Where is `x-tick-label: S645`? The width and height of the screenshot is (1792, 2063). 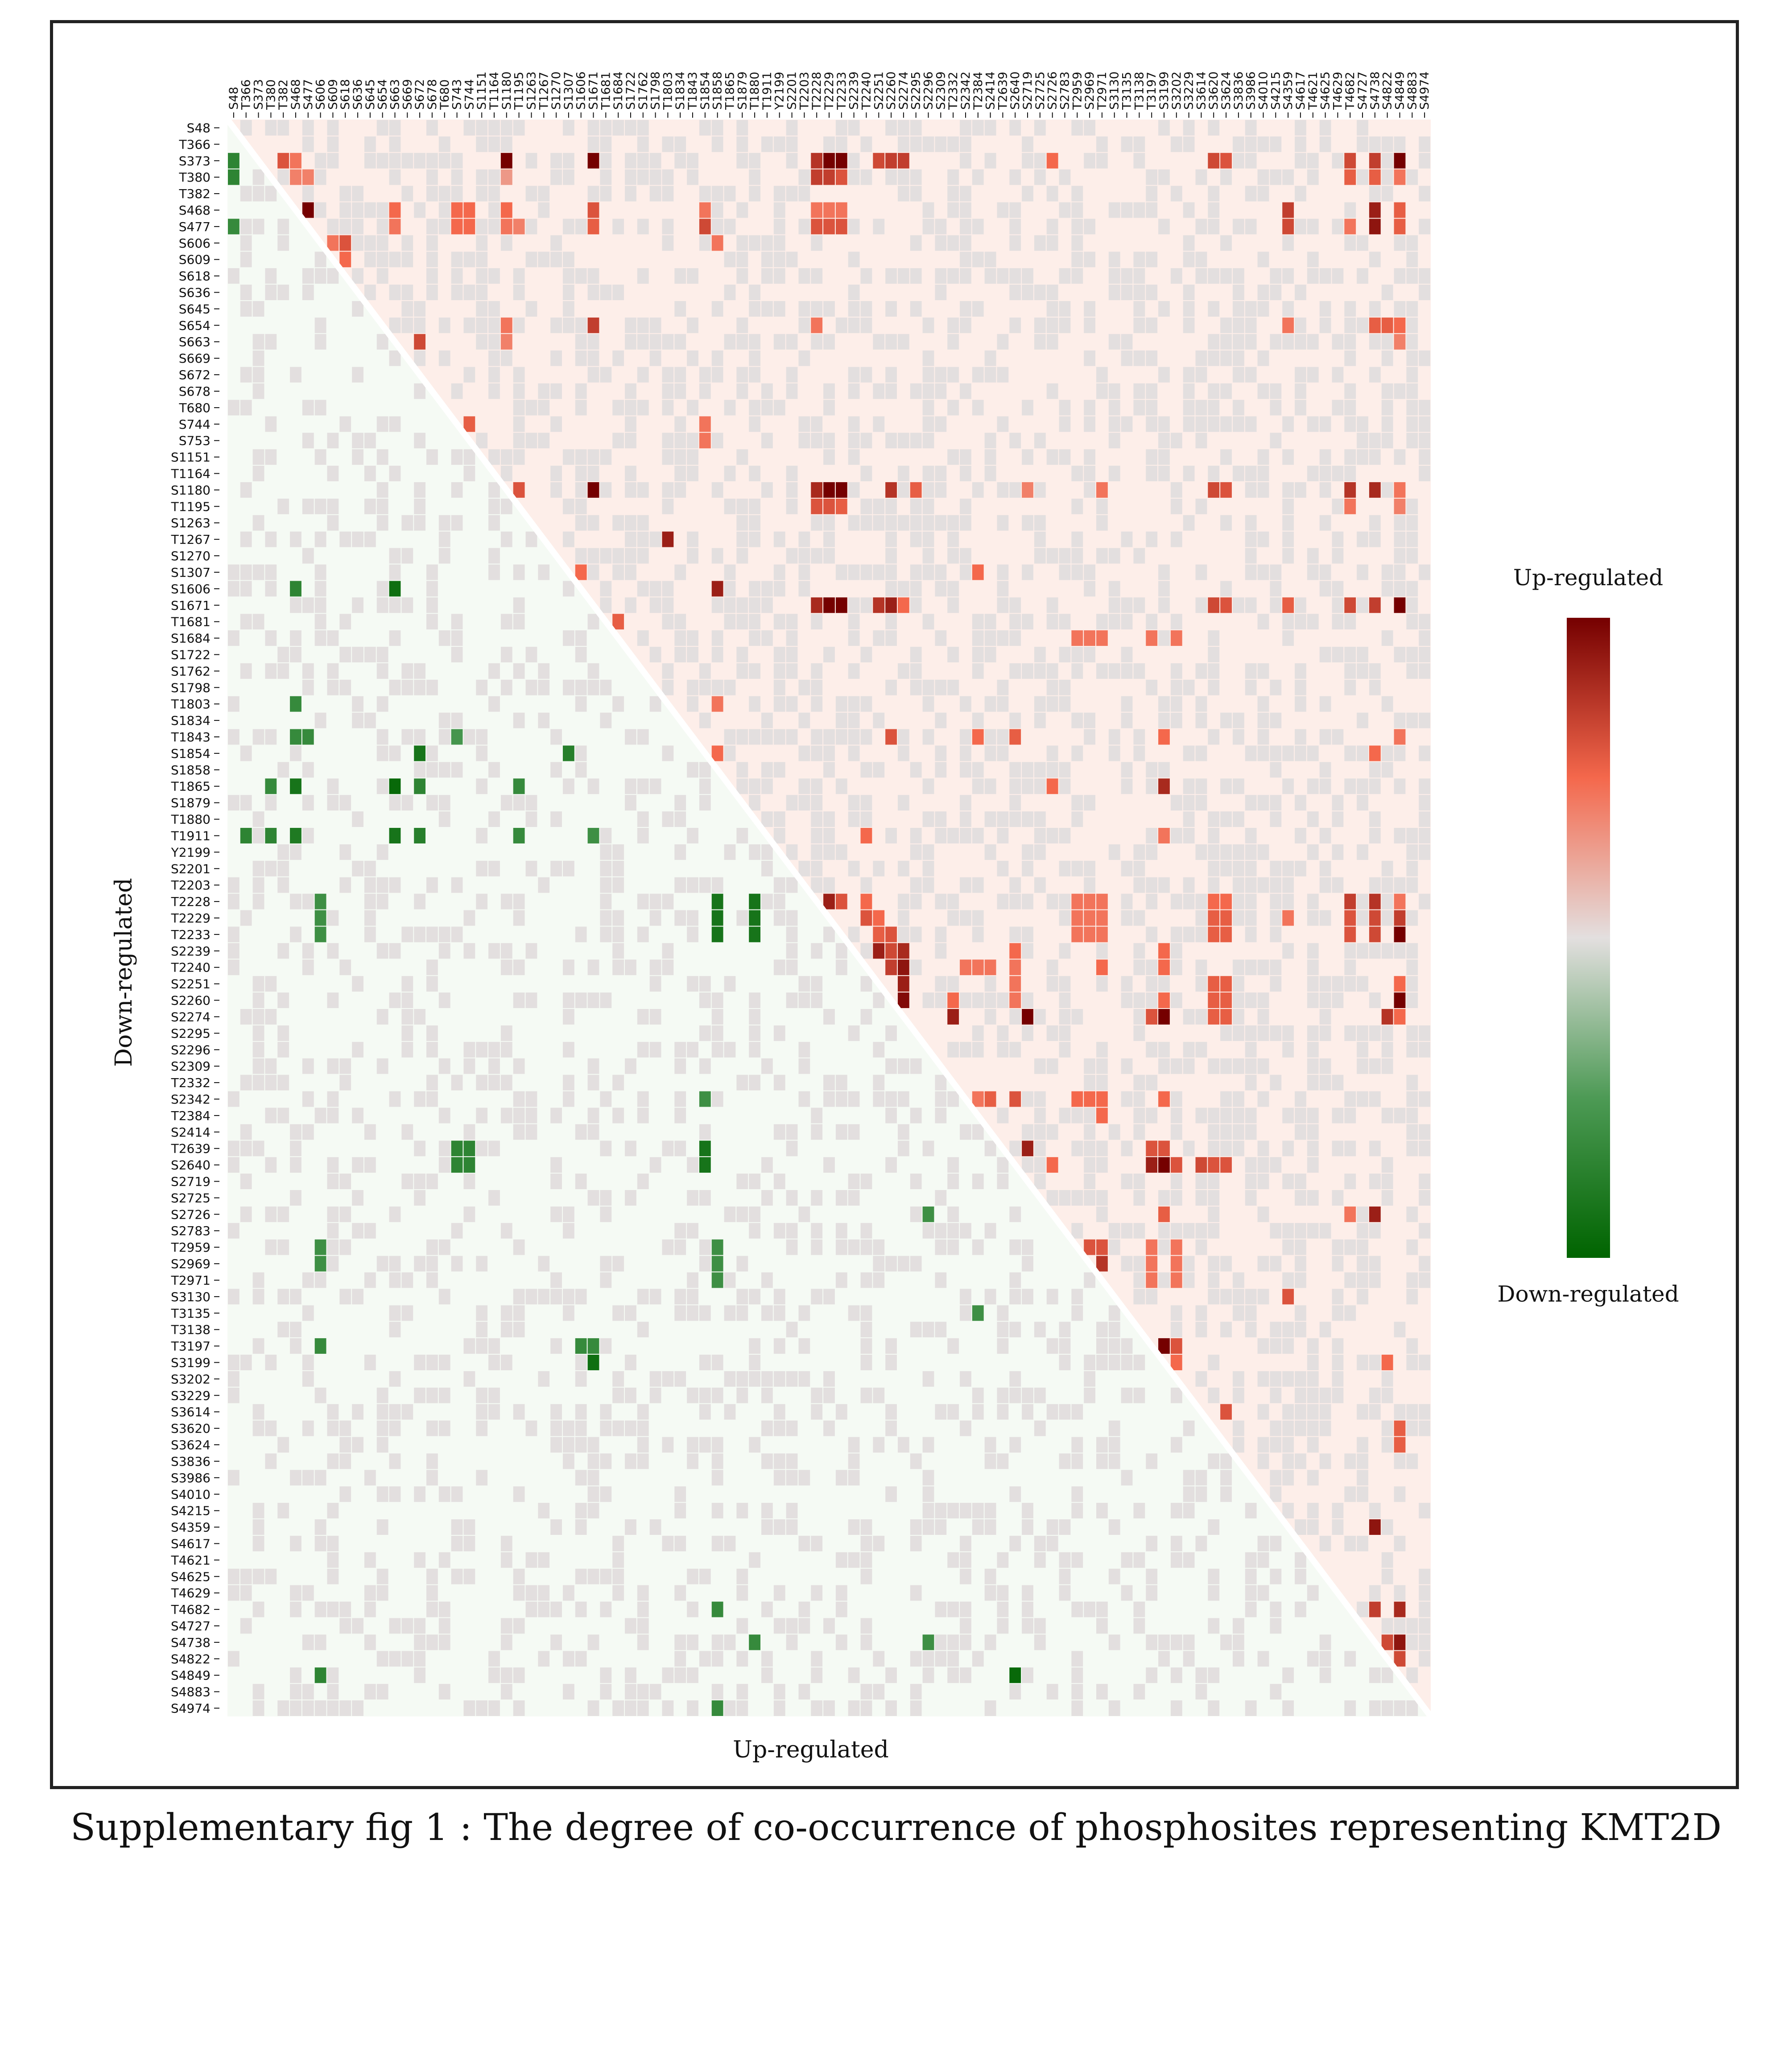 x-tick-label: S645 is located at coordinates (370, 94).